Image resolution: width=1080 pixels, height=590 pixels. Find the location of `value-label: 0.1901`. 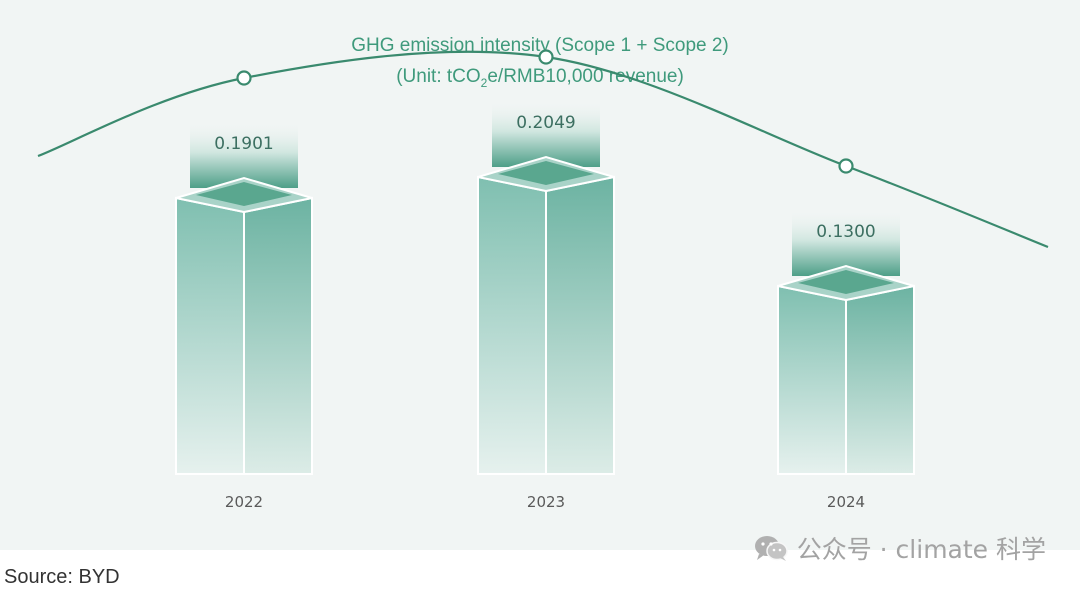

value-label: 0.1901 is located at coordinates (243, 144).